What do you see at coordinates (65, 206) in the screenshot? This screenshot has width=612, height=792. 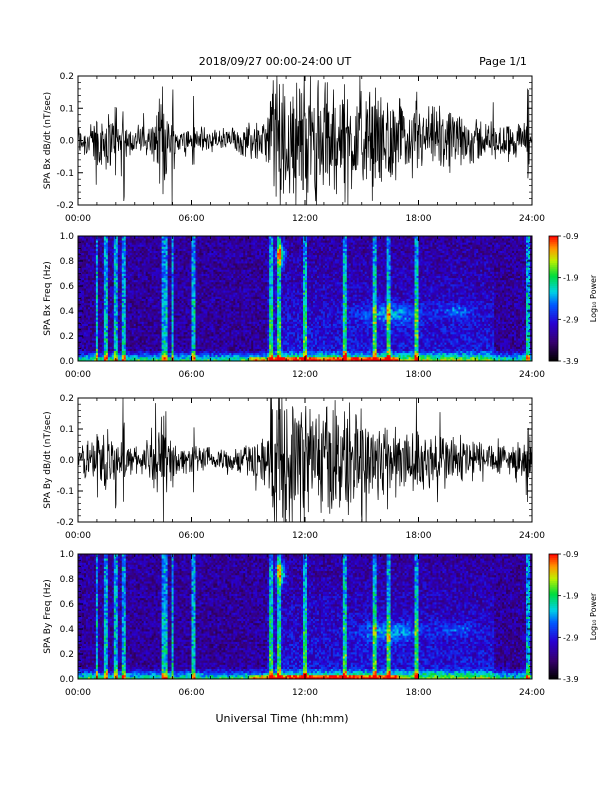 I see `y-tick-label: -0.2` at bounding box center [65, 206].